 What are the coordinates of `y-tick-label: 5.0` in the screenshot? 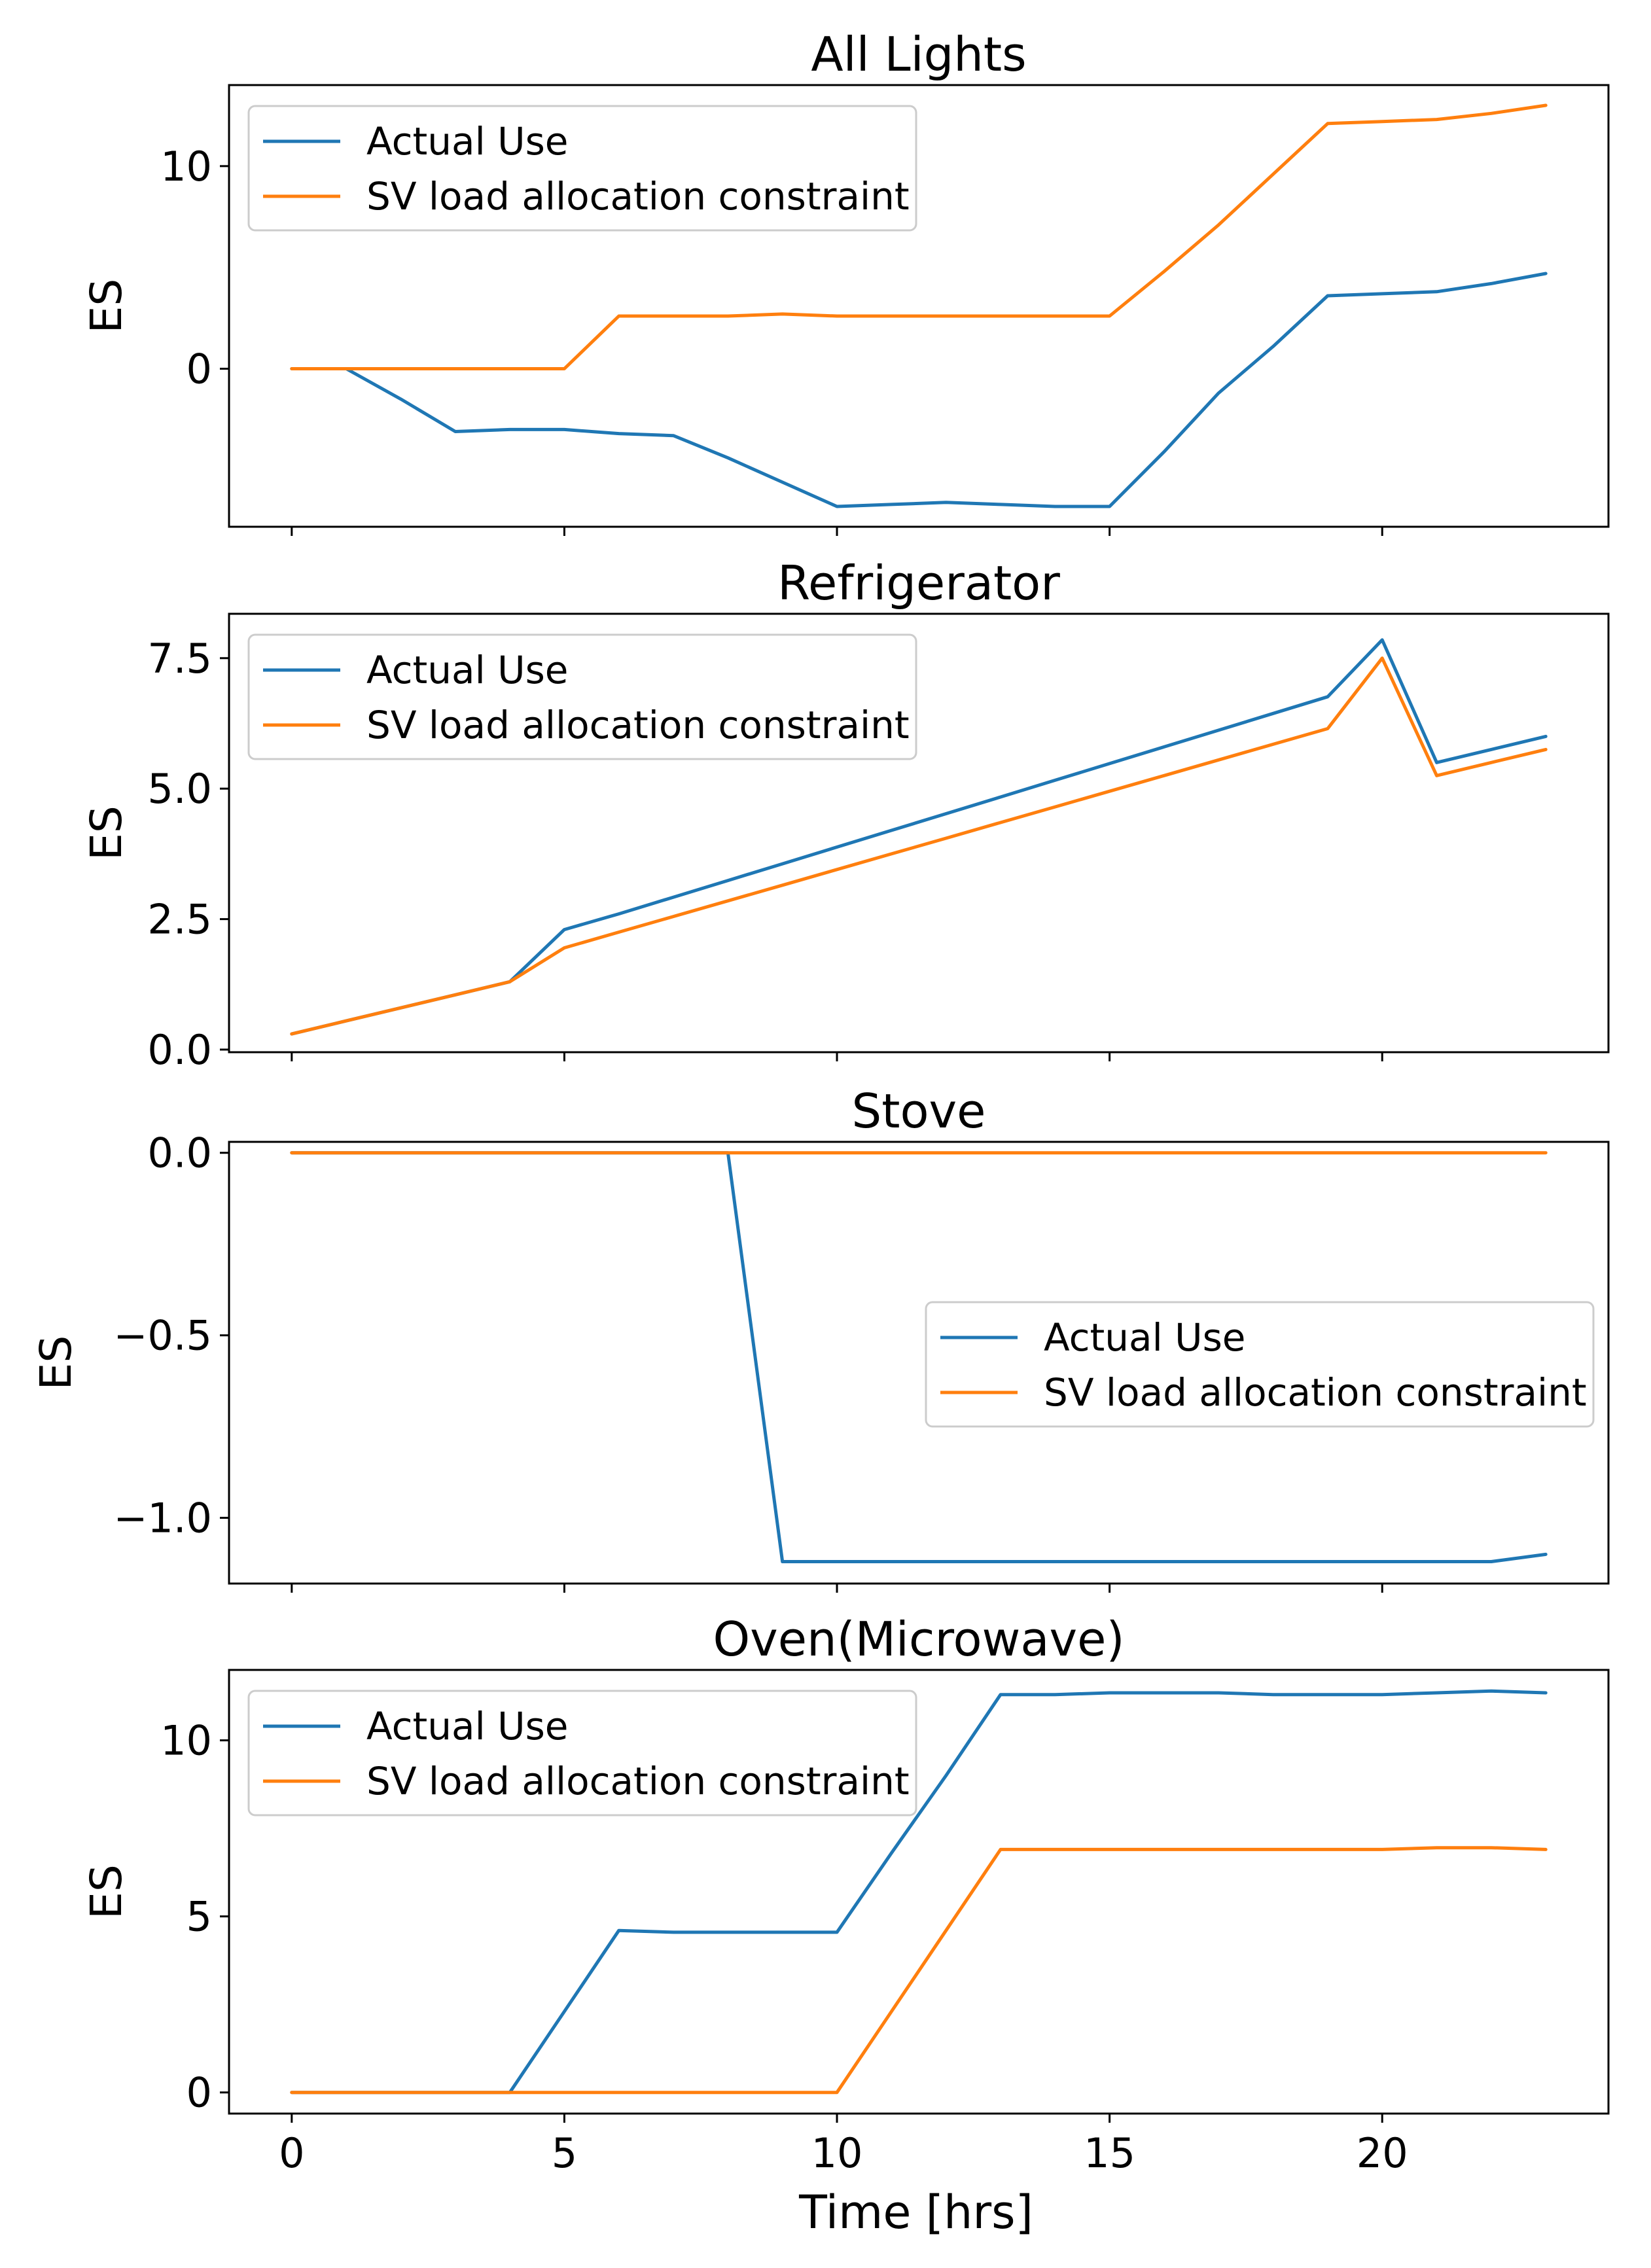 It's located at (180, 789).